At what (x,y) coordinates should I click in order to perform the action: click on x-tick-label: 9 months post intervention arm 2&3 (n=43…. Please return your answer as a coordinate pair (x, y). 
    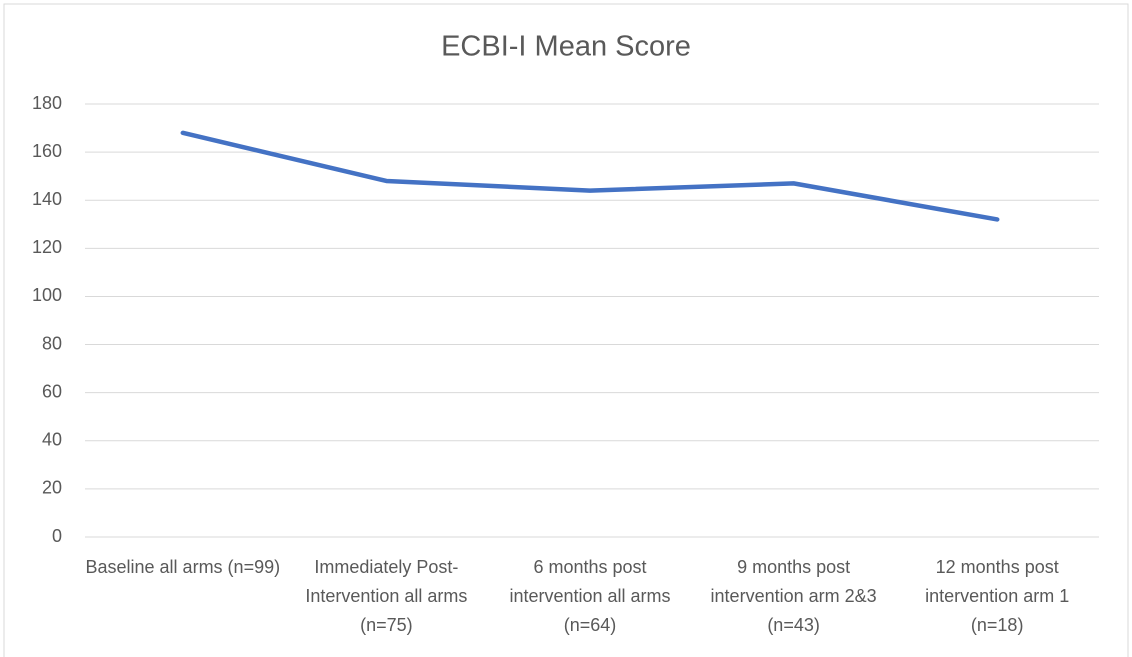
    Looking at the image, I should click on (793, 596).